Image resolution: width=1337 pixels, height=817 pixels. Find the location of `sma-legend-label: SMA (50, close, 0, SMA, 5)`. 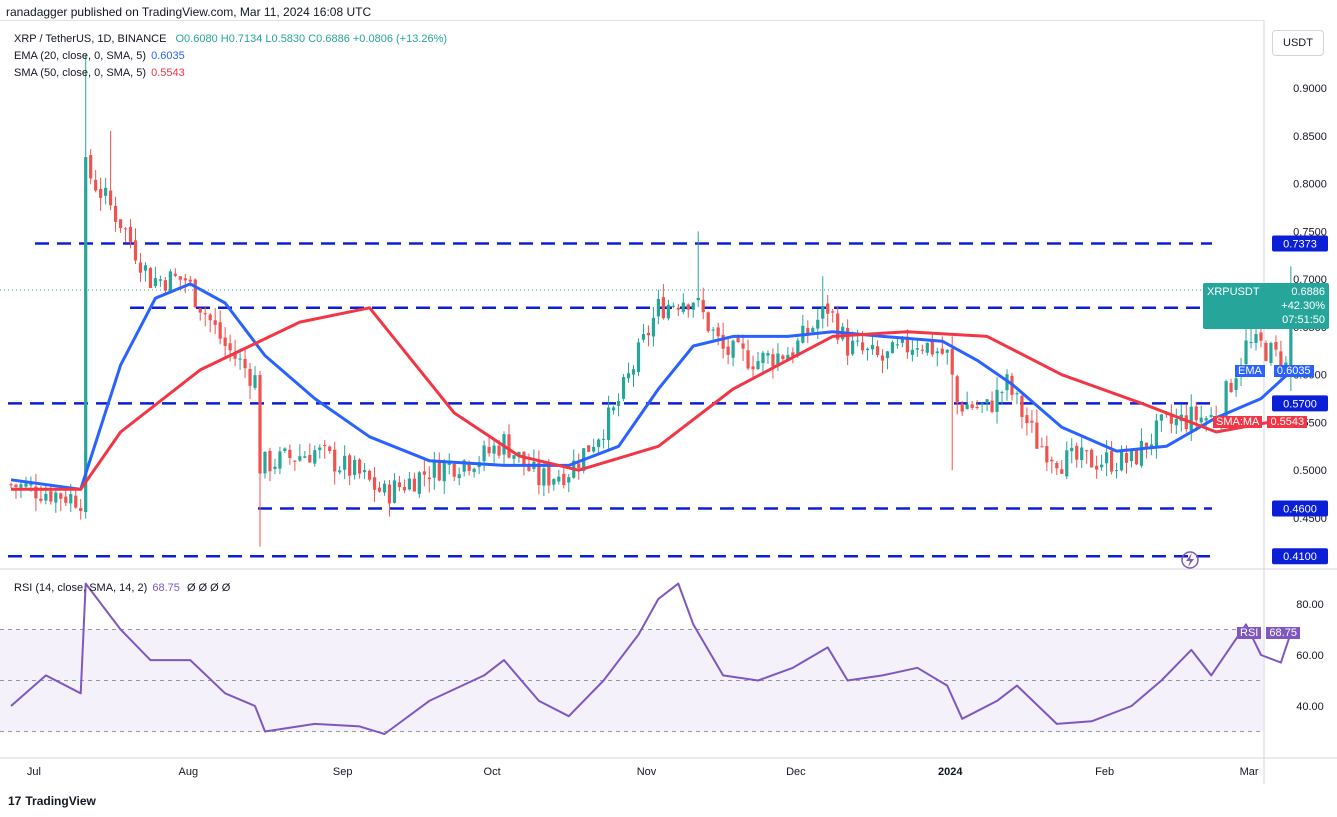

sma-legend-label: SMA (50, close, 0, SMA, 5) is located at coordinates (80, 73).